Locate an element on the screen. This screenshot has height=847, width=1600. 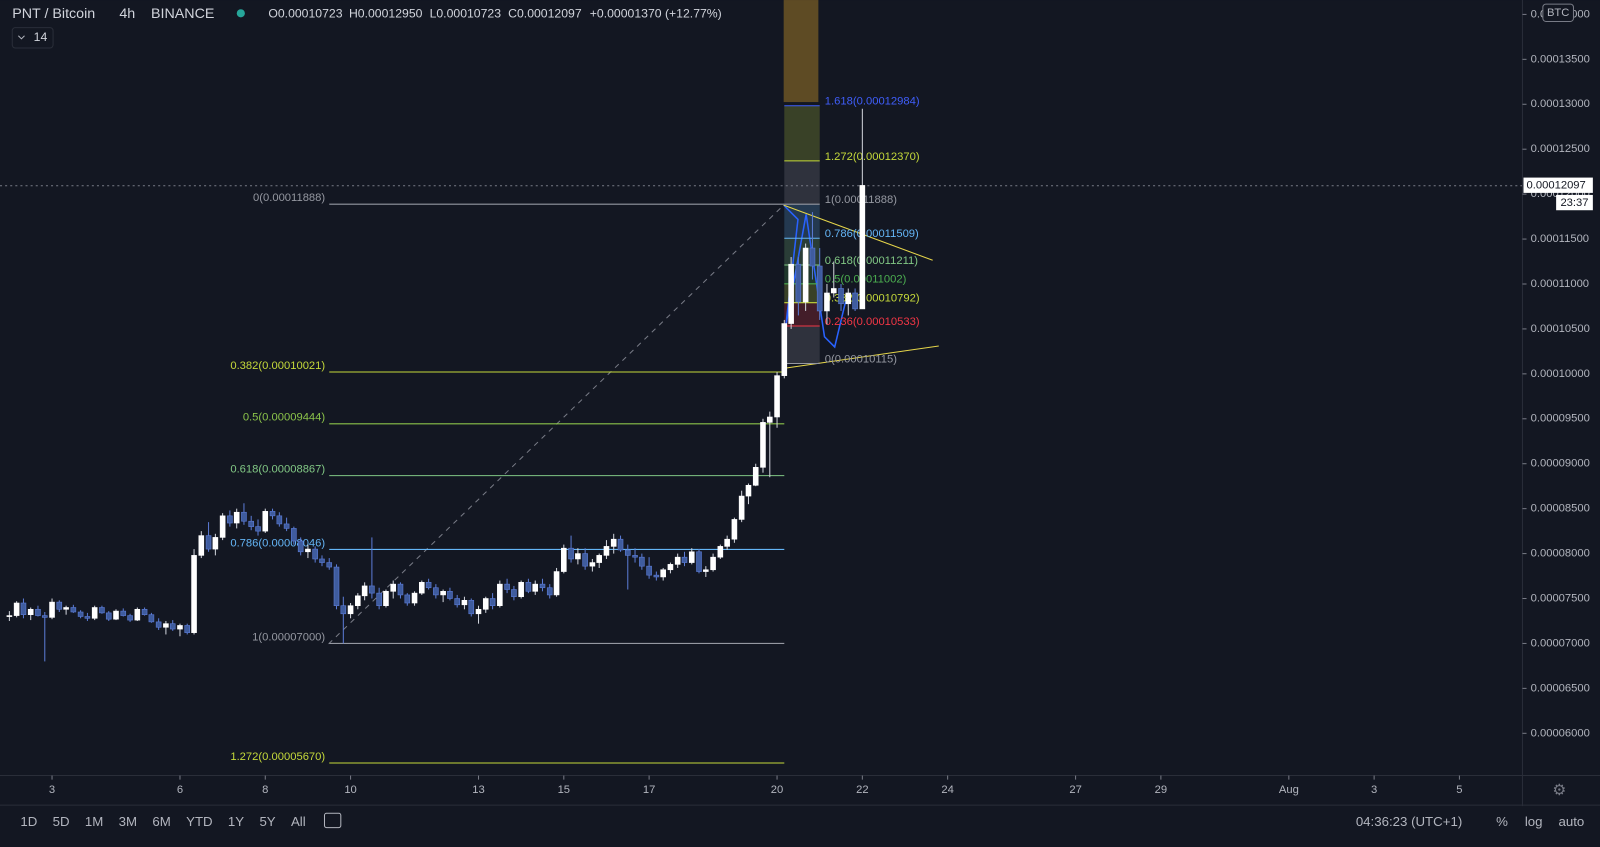
y-tick-label: 0.00011000 is located at coordinates (1560, 284).